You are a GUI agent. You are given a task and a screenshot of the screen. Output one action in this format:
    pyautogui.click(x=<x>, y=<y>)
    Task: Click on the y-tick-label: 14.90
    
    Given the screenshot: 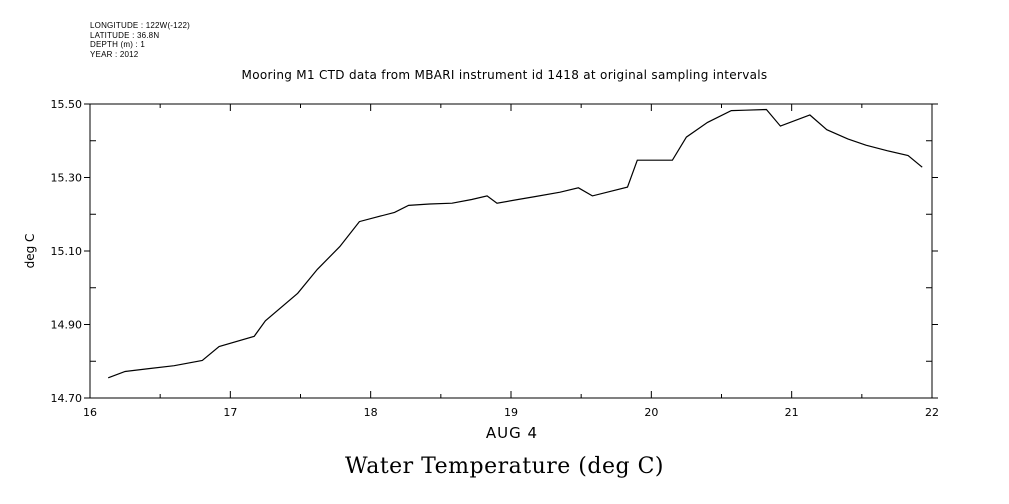 What is the action you would take?
    pyautogui.click(x=67, y=325)
    